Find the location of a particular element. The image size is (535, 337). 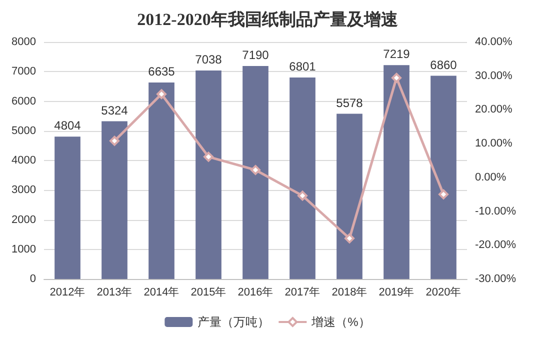

x-tick-label: 2012年 is located at coordinates (68, 292).